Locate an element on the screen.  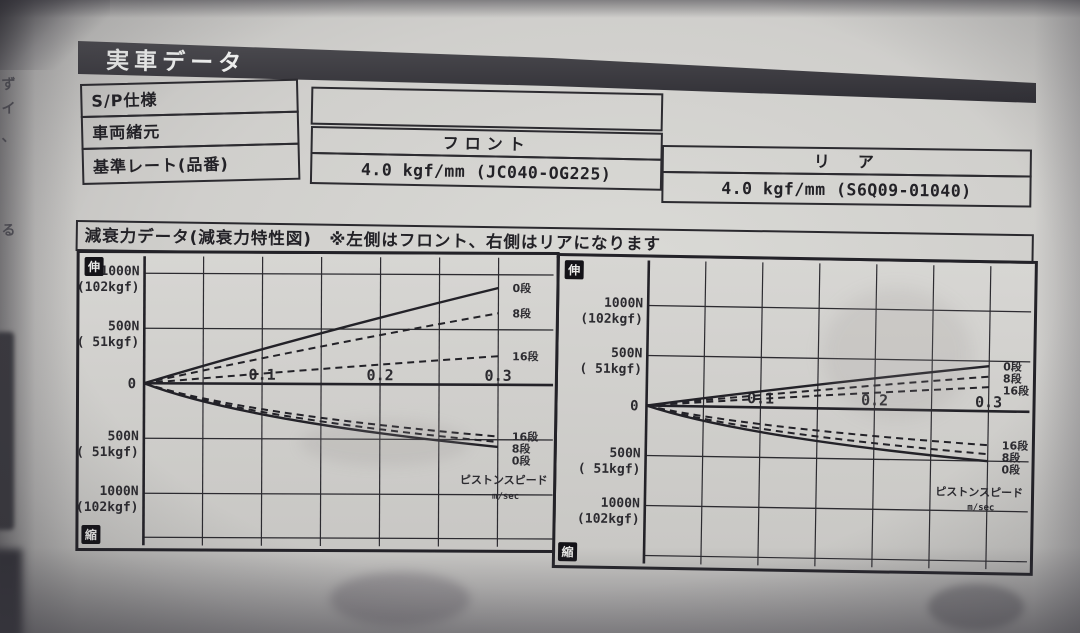
title-banner-bar is located at coordinates (557, 72).